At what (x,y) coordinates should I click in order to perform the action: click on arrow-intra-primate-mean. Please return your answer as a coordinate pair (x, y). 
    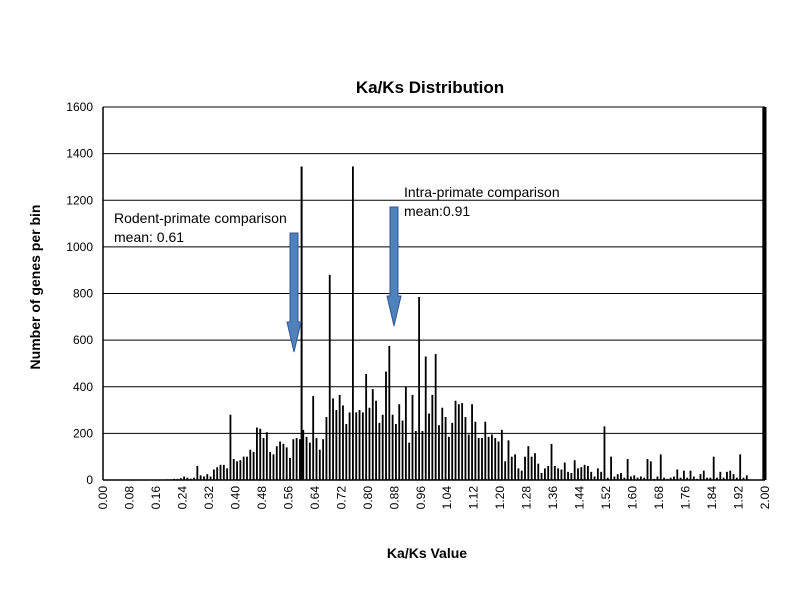
    Looking at the image, I should click on (394, 266).